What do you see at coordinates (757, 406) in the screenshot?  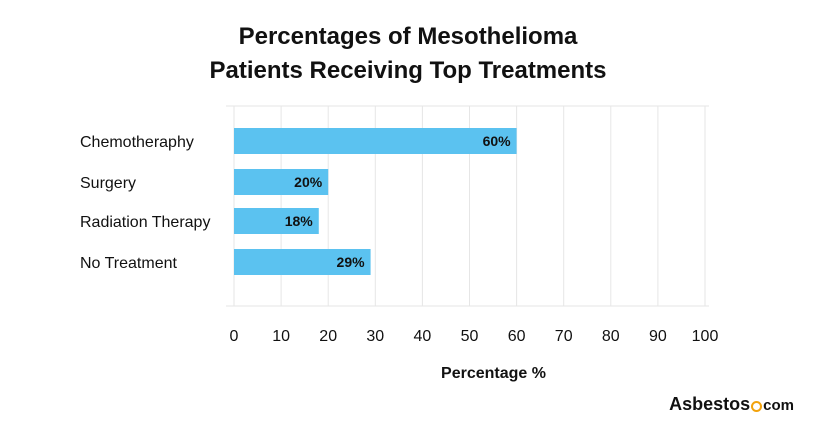 I see `brand-dot-icon` at bounding box center [757, 406].